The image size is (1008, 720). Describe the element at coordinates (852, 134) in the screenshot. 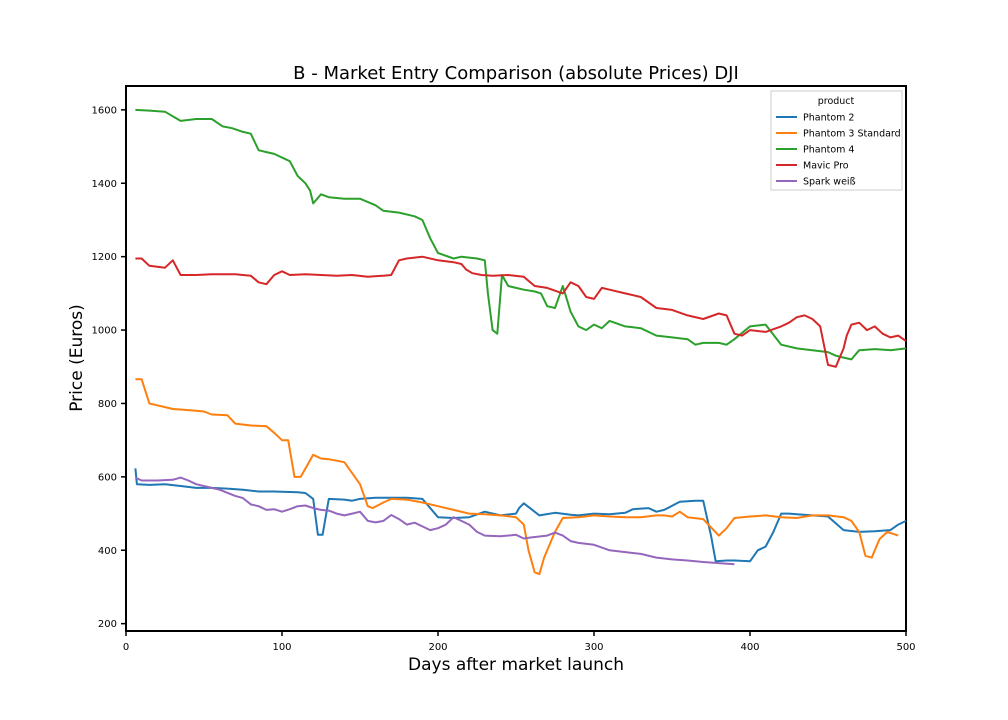

I see `legend-label-1: Phantom 3 Standard` at that location.